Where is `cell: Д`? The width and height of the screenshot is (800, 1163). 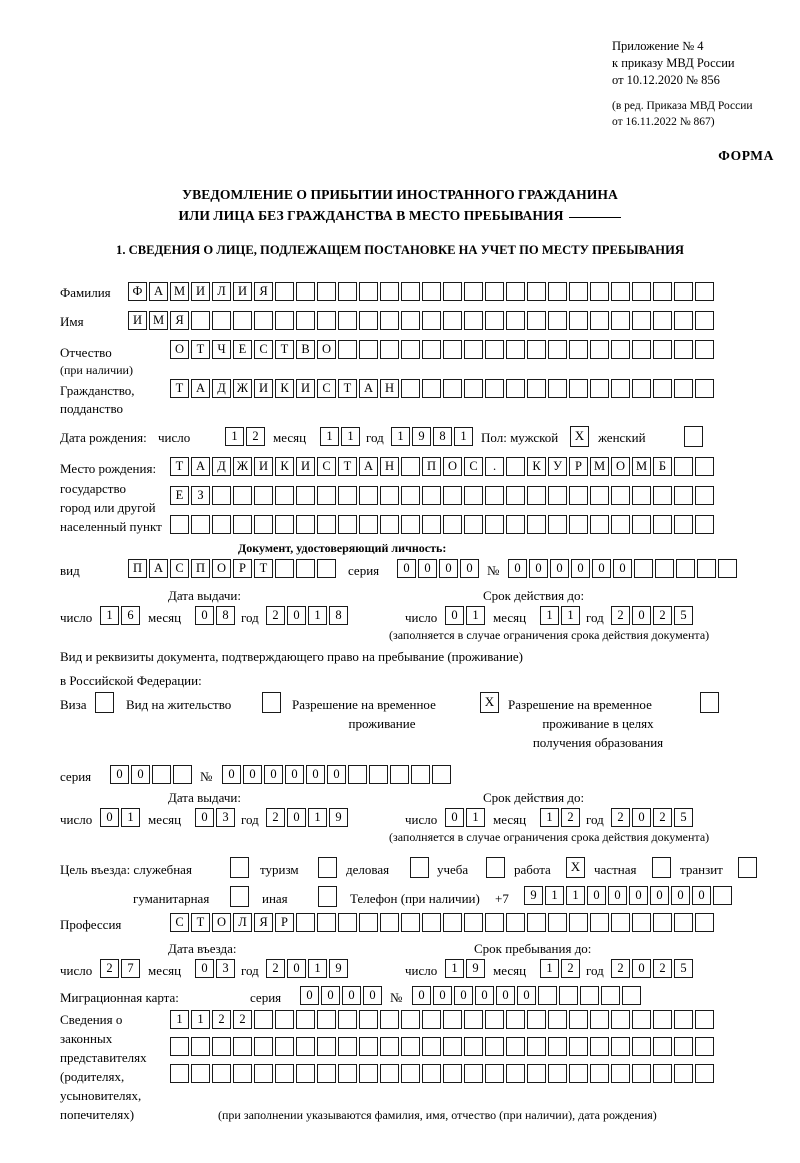 cell: Д is located at coordinates (221, 388).